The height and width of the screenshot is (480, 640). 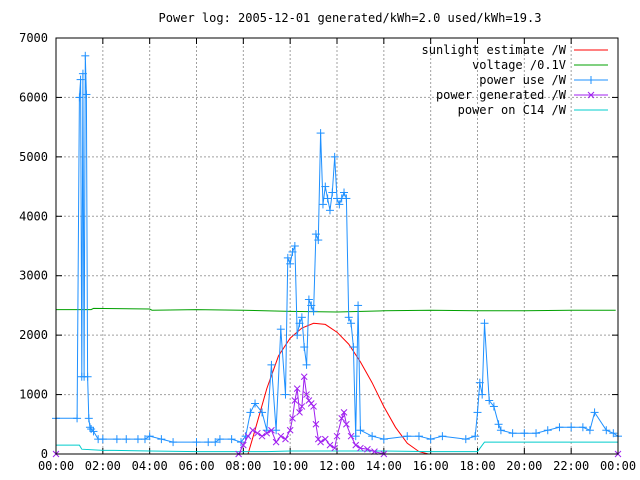 What do you see at coordinates (33, 335) in the screenshot?
I see `y-tick-label: 2000` at bounding box center [33, 335].